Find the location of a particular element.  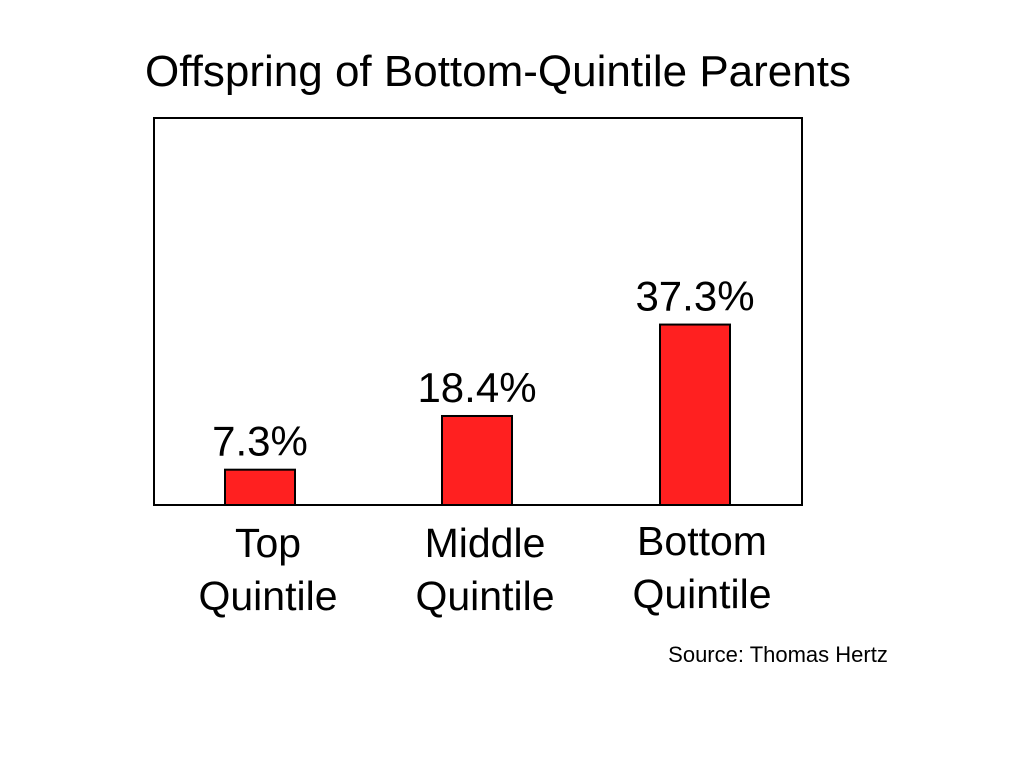

data-label-1: 18.4% is located at coordinates (476, 387).